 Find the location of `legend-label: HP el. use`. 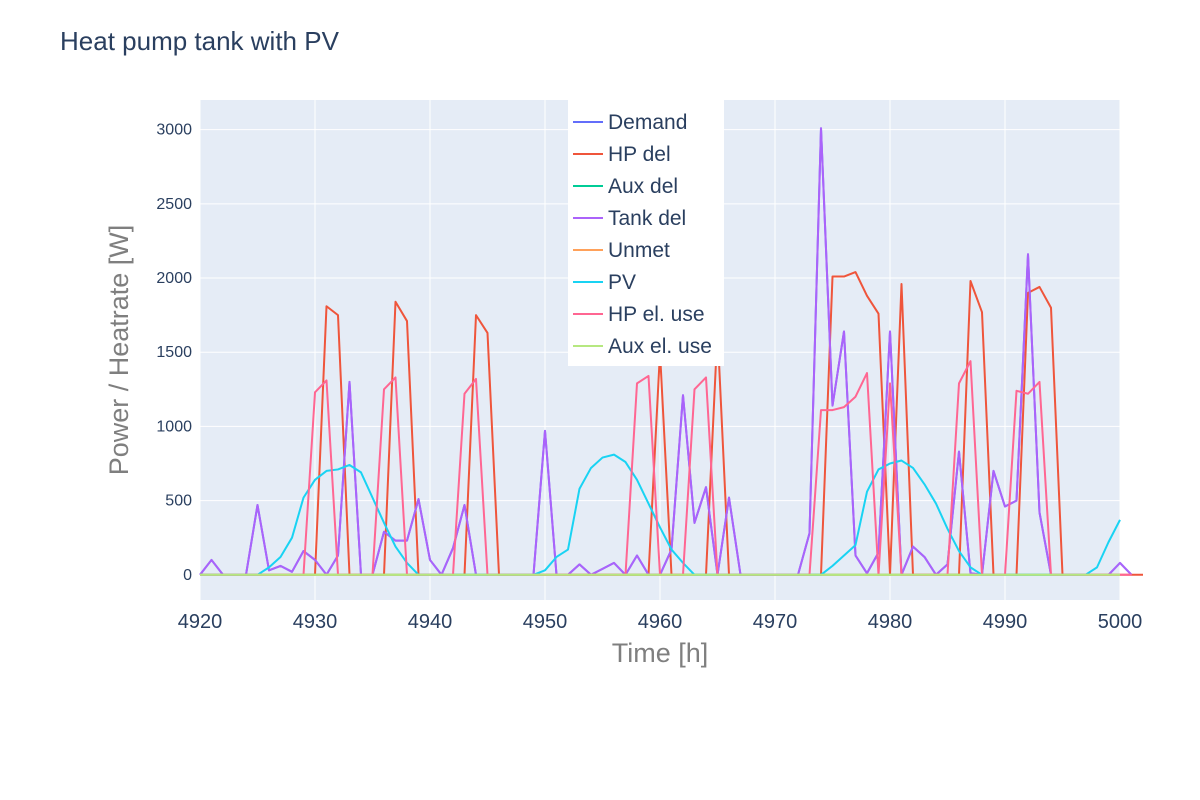

legend-label: HP el. use is located at coordinates (656, 314).